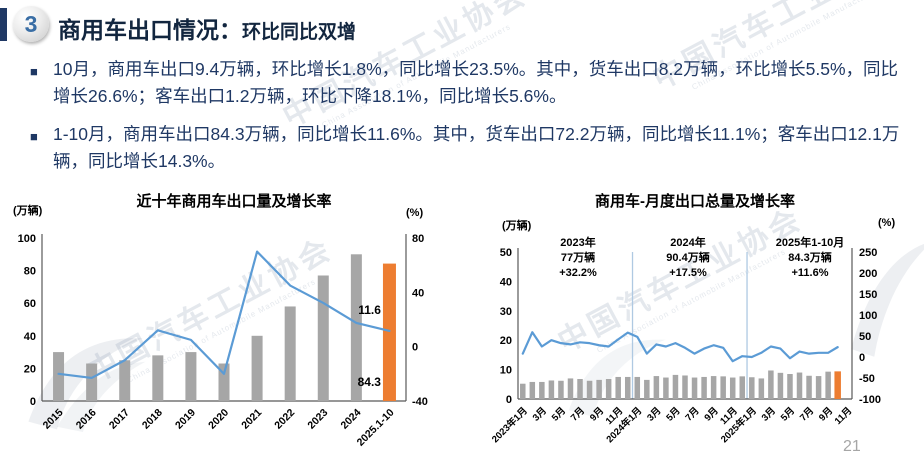 This screenshot has height=468, width=924. I want to click on section-number-badge: 3, so click(31, 24).